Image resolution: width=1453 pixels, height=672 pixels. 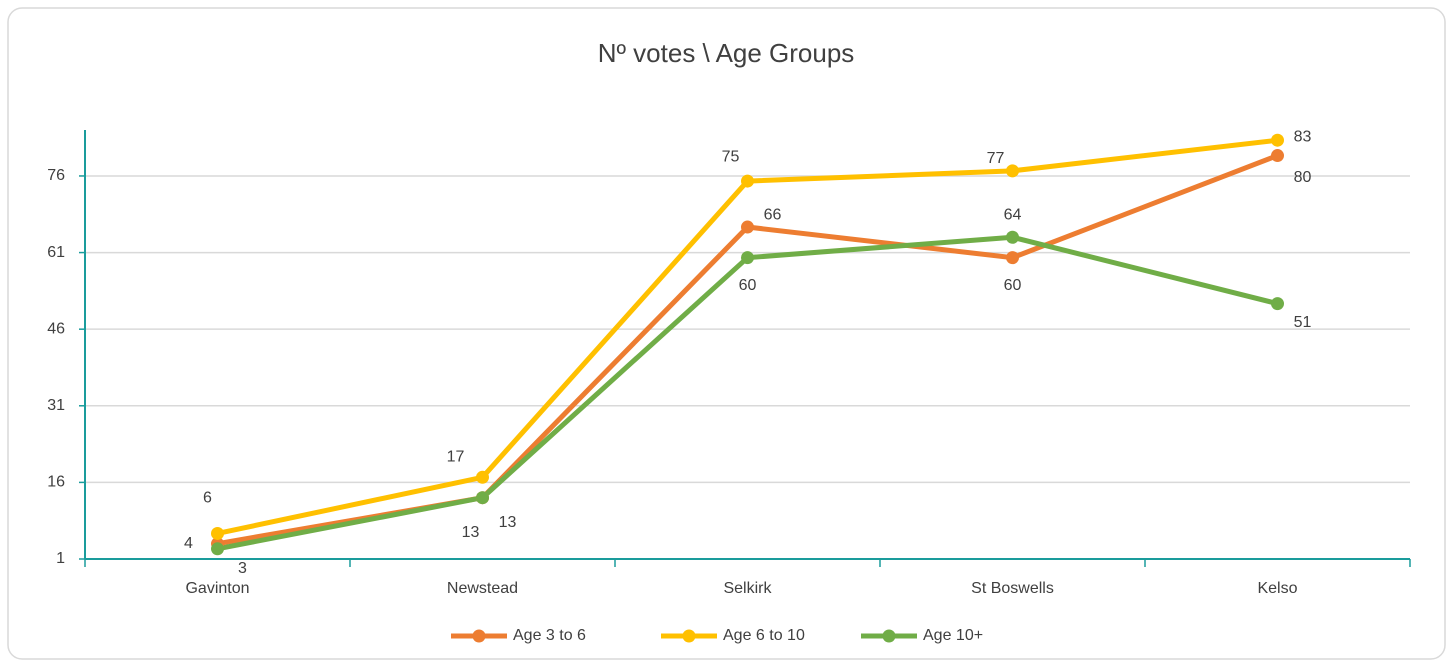 I want to click on data-label: 77, so click(x=996, y=158).